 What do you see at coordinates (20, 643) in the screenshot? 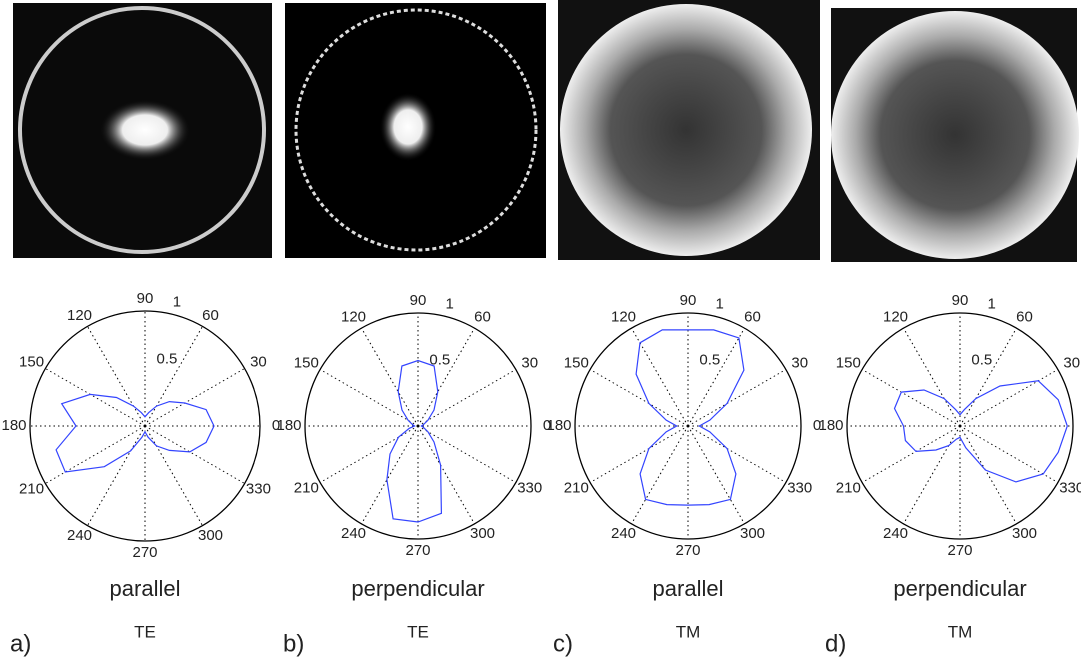
I see `panel-label: a)` at bounding box center [20, 643].